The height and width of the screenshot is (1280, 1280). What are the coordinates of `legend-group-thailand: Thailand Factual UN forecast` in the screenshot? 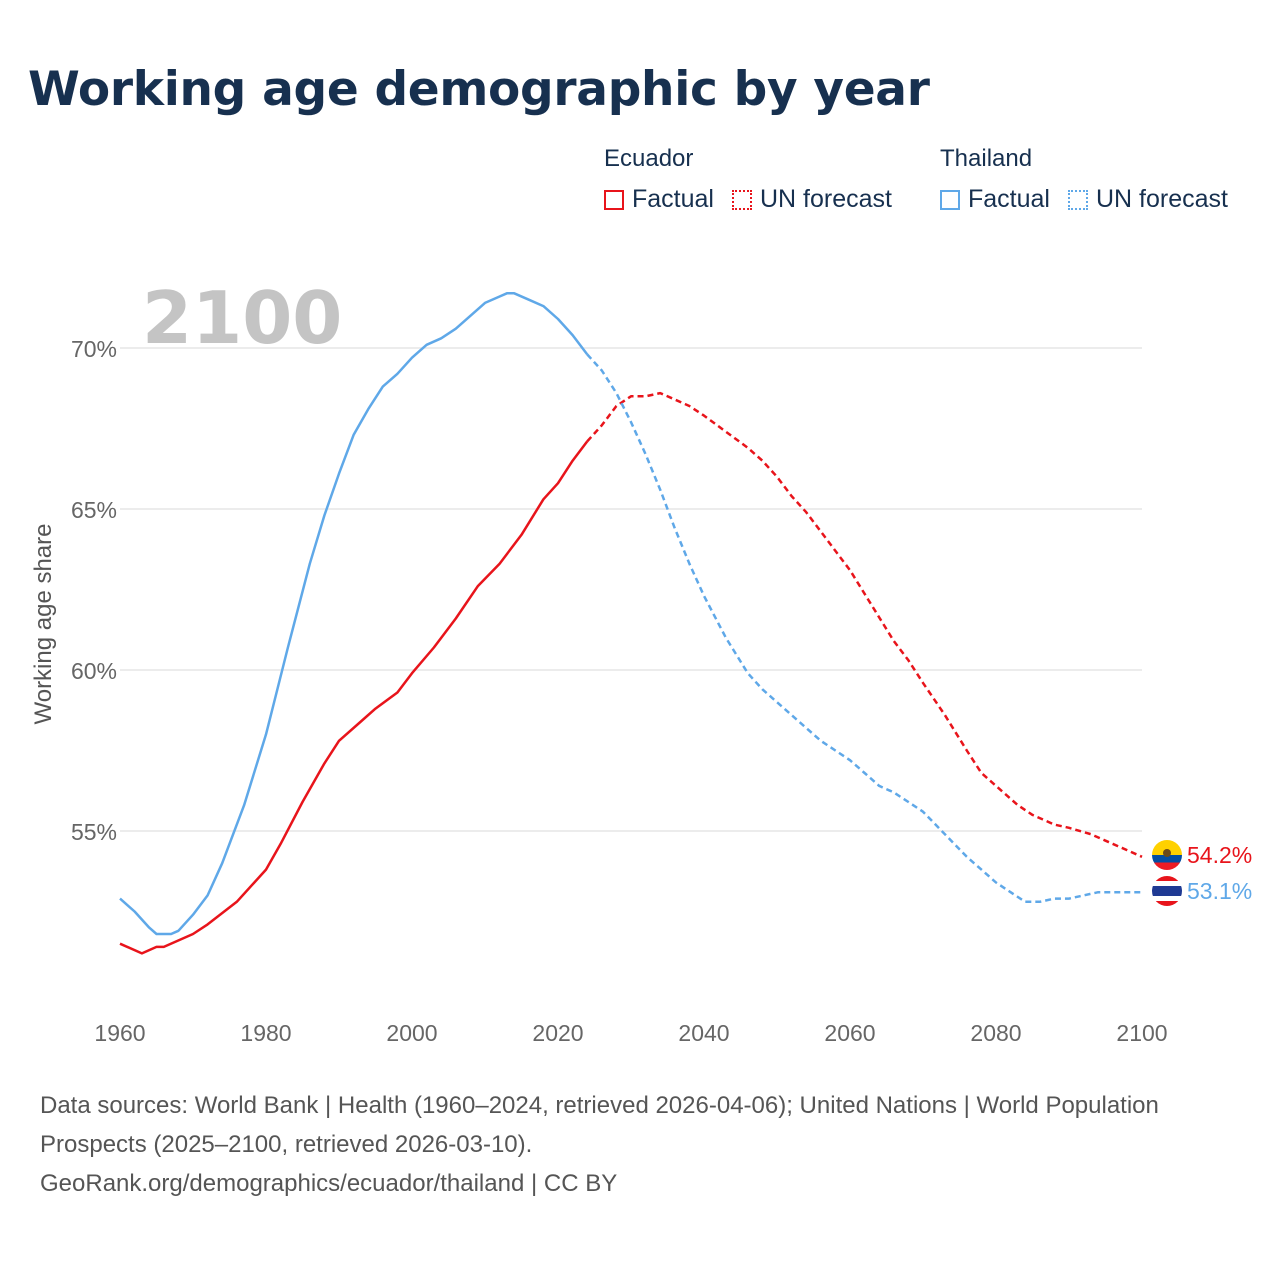 It's located at (1093, 179).